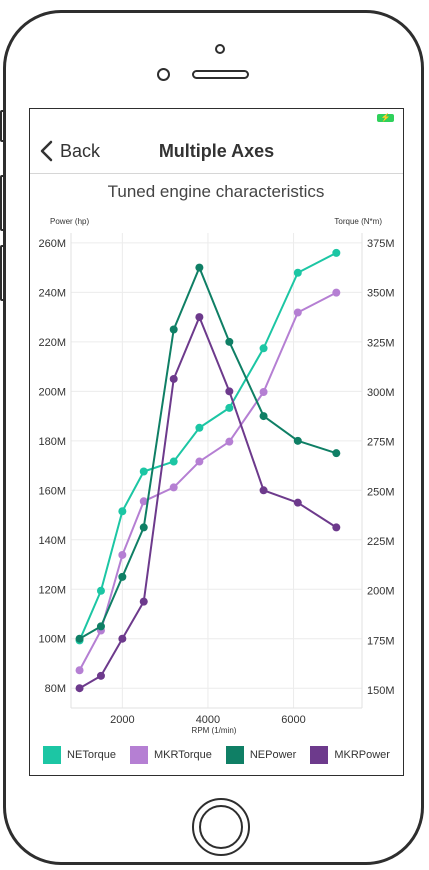 Image resolution: width=429 pixels, height=870 pixels. What do you see at coordinates (52, 541) in the screenshot?
I see `left-tick-label: 140M` at bounding box center [52, 541].